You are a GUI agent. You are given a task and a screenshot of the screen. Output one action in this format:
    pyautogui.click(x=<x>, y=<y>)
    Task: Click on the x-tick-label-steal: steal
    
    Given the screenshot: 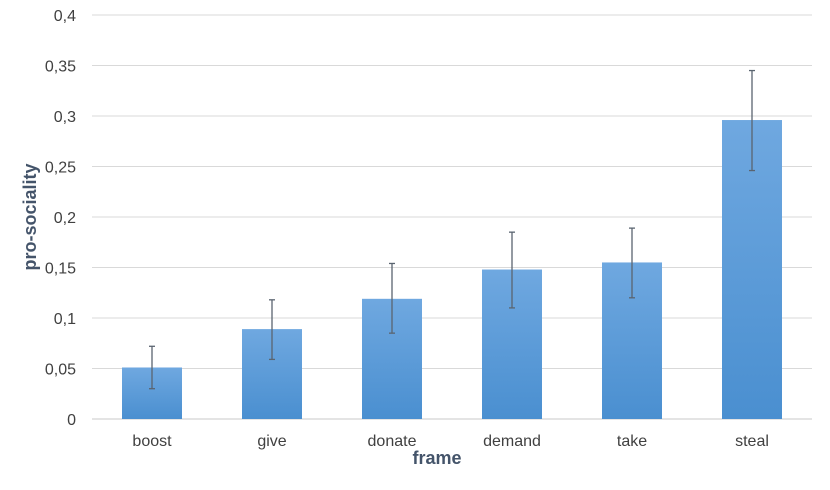 What is the action you would take?
    pyautogui.click(x=752, y=441)
    